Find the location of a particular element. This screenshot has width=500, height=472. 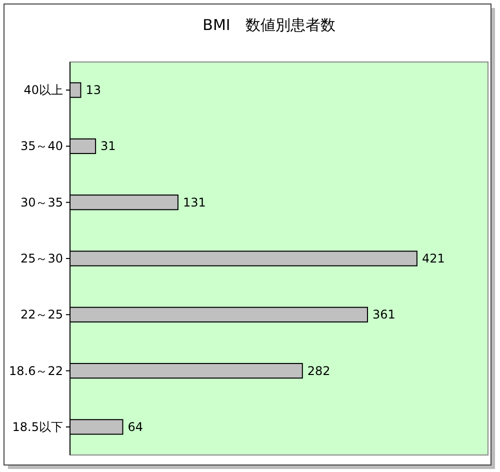

y-tick-label: 40以上 is located at coordinates (43, 90).